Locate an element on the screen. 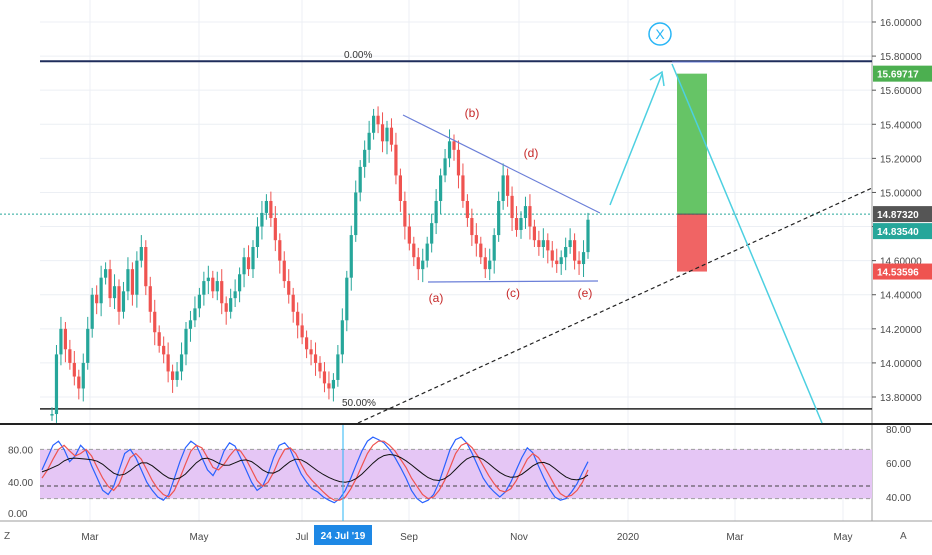  projection-down-line is located at coordinates (747, 243).